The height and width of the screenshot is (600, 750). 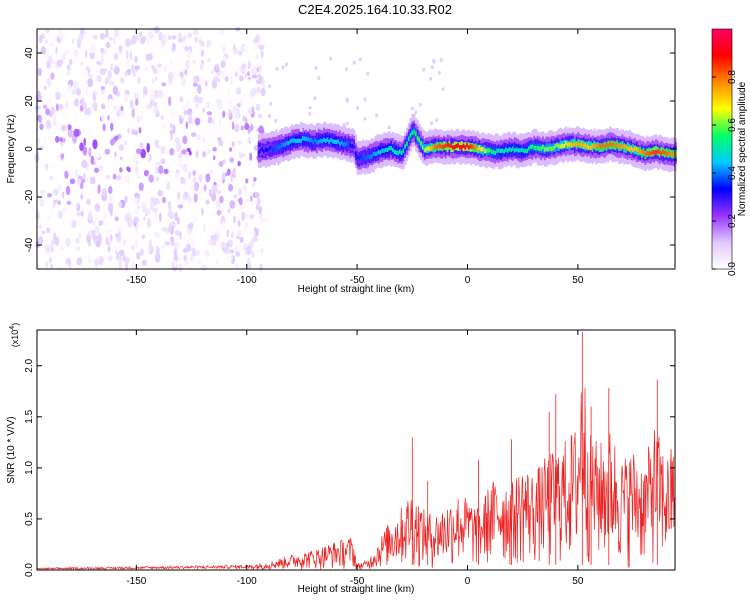 What do you see at coordinates (29, 244) in the screenshot?
I see `y-tick-label: -40` at bounding box center [29, 244].